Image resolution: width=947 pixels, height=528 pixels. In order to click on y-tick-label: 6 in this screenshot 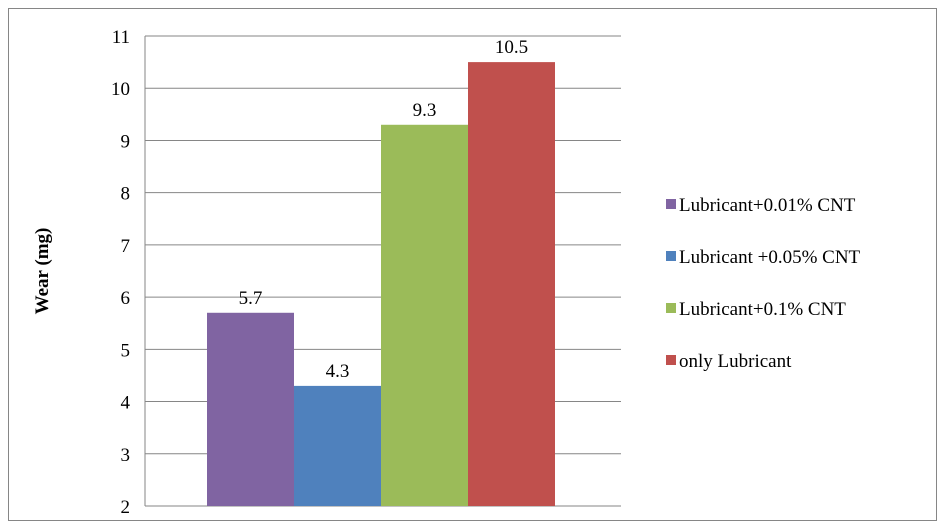, I will do `click(126, 298)`.